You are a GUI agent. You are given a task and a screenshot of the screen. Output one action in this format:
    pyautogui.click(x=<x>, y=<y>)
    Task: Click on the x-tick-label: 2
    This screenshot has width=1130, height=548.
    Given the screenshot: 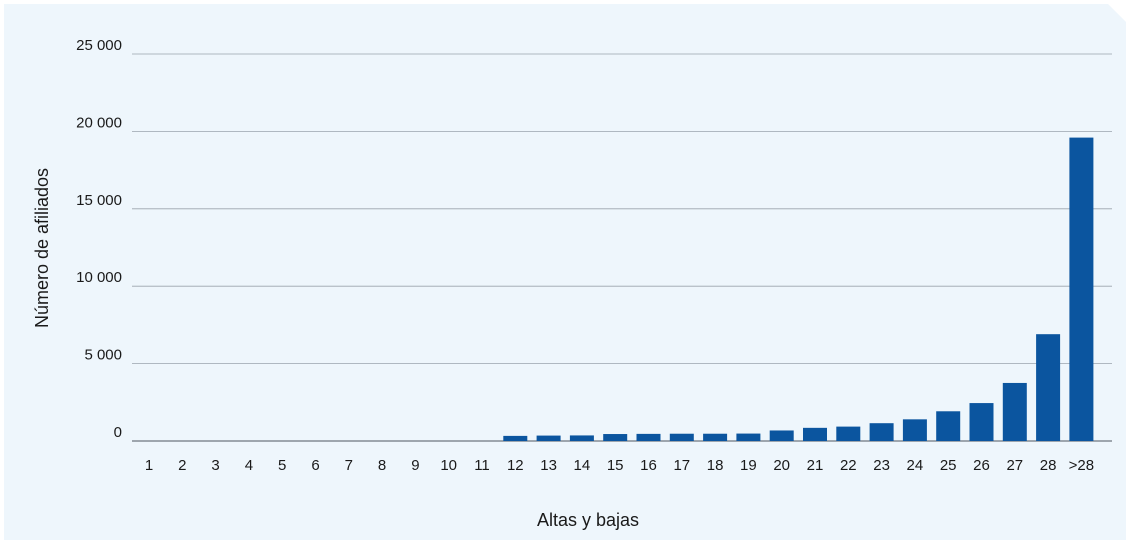 What is the action you would take?
    pyautogui.click(x=182, y=465)
    